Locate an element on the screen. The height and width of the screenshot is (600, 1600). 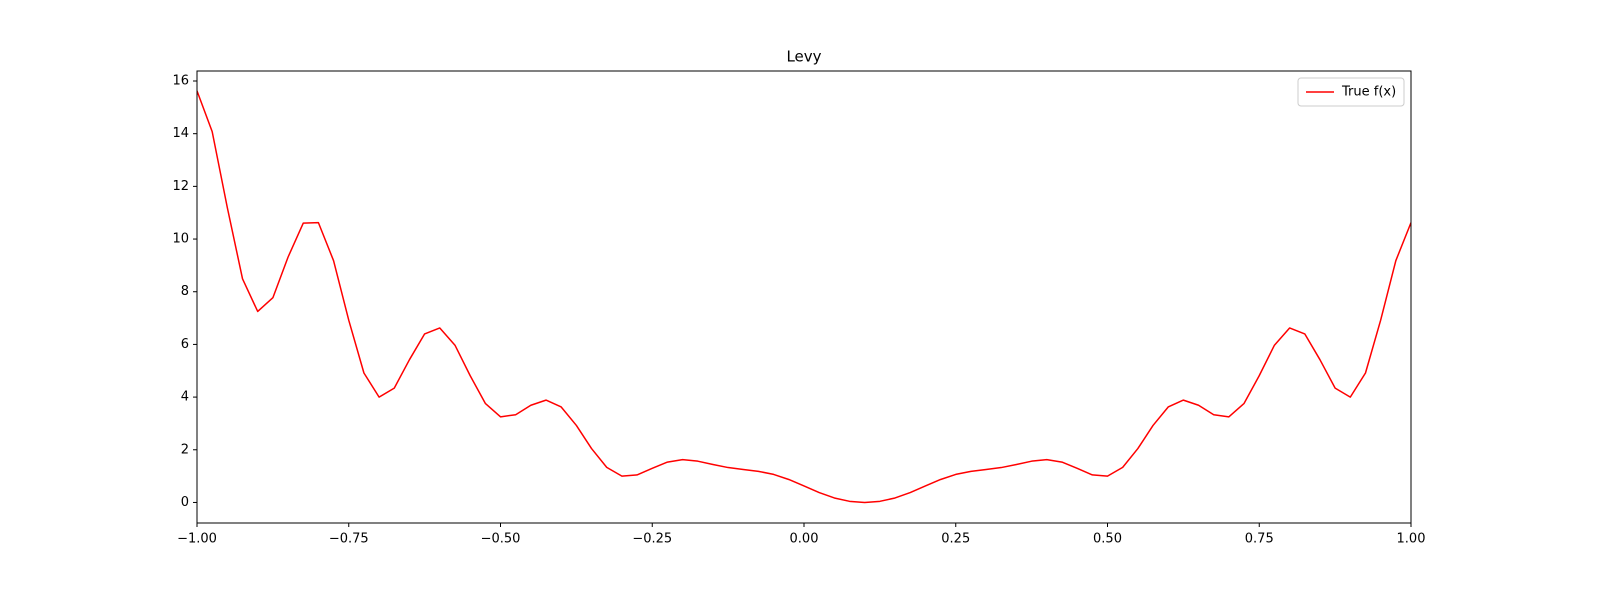
legend-box is located at coordinates (1351, 92).